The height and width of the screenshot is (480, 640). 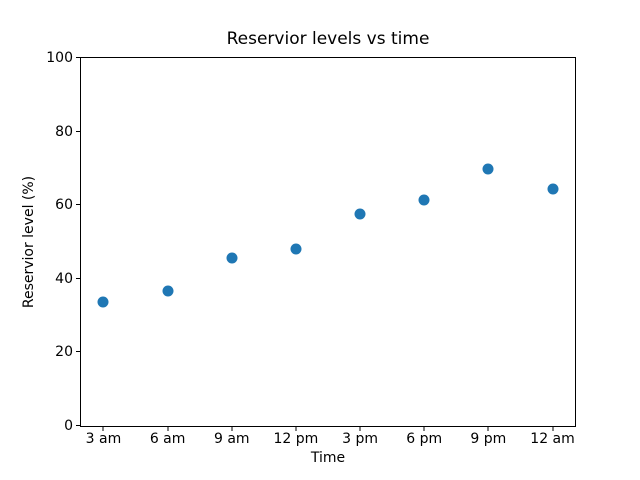 I want to click on x-tick-label: 12 am, so click(x=552, y=439).